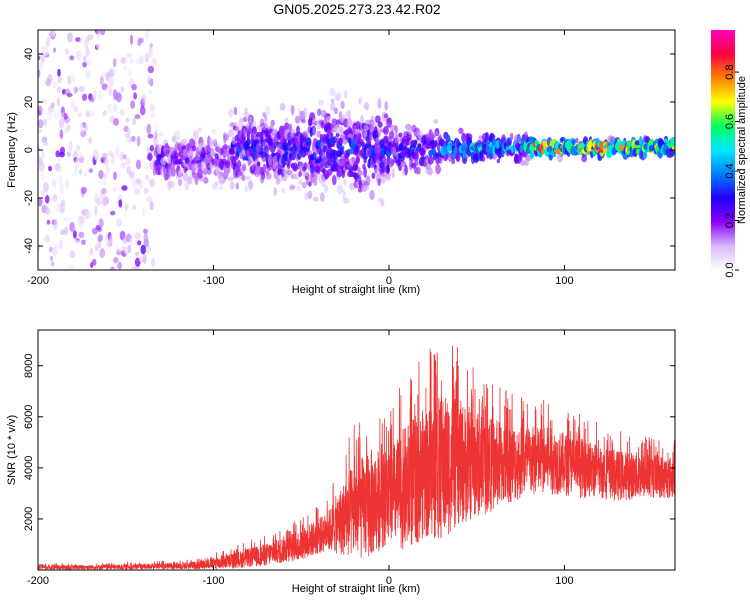 Image resolution: width=750 pixels, height=600 pixels. I want to click on snr-x-tick-label: 100, so click(564, 581).